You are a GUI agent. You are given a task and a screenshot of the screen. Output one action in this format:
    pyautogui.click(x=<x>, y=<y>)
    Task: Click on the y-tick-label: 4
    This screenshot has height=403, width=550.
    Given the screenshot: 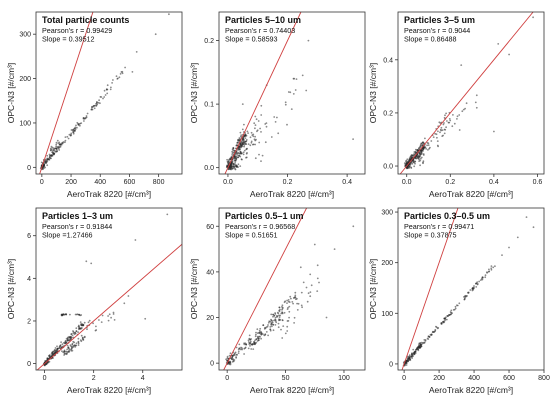 What is the action you would take?
    pyautogui.click(x=29, y=279)
    